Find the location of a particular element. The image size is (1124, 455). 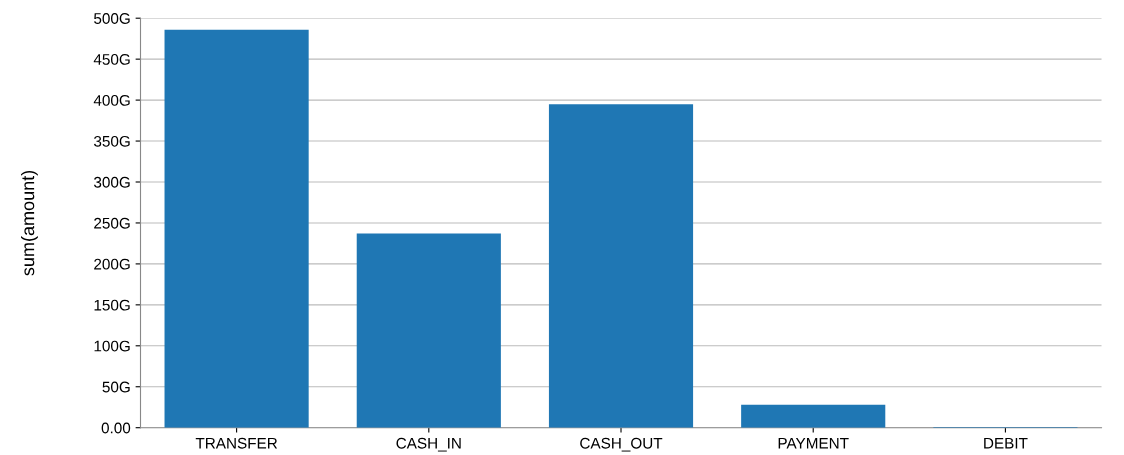

y-tick-label: 400G is located at coordinates (111, 100).